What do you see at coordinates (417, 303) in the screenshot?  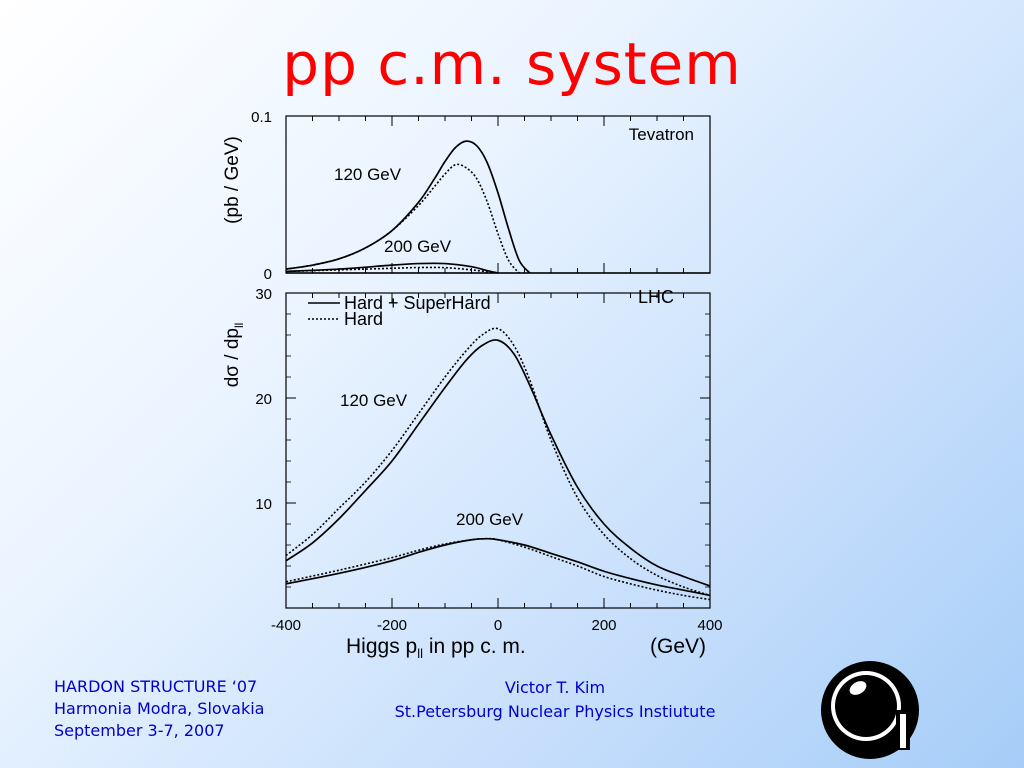 I see `legend-label: Hard + SuperHard` at bounding box center [417, 303].